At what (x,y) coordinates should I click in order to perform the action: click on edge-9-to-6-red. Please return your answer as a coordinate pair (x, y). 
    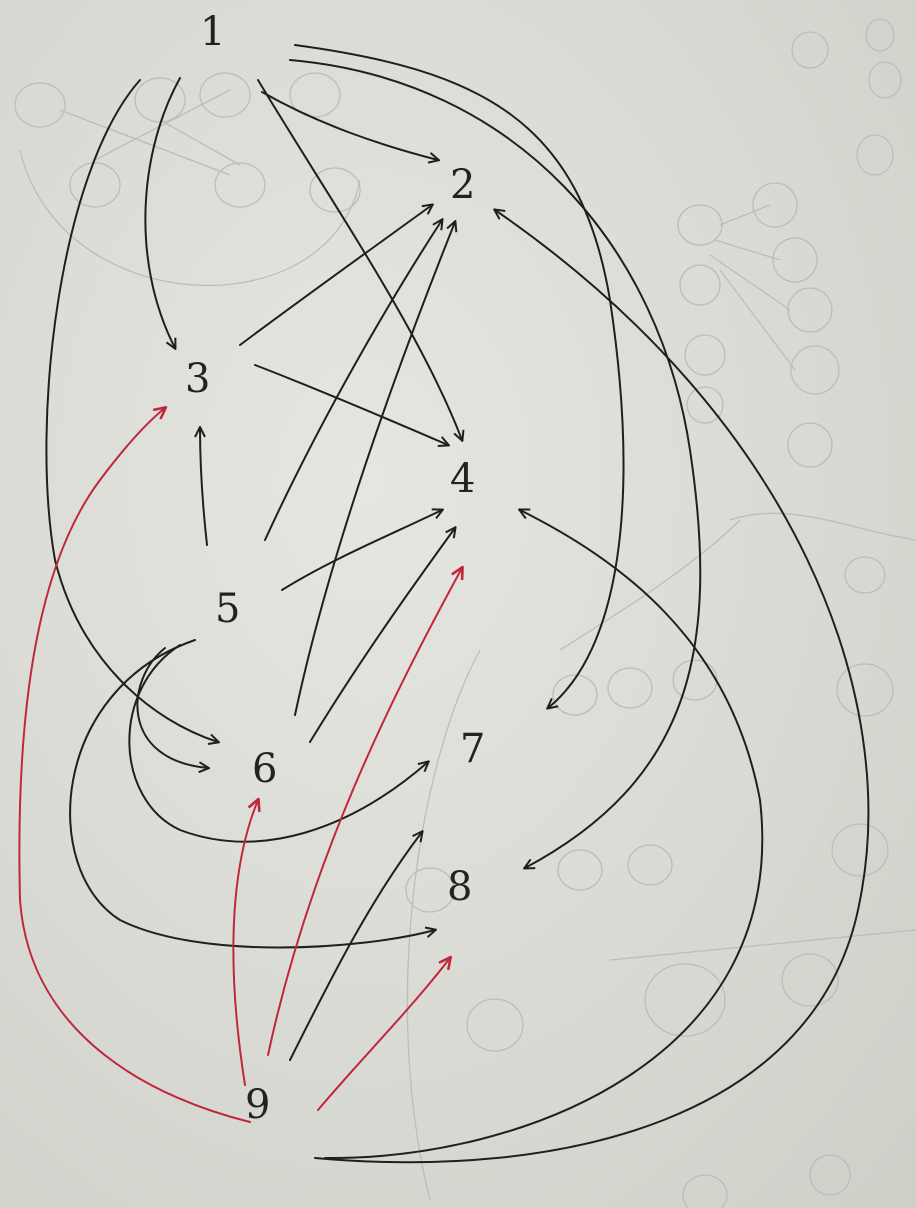
    Looking at the image, I should click on (245, 943).